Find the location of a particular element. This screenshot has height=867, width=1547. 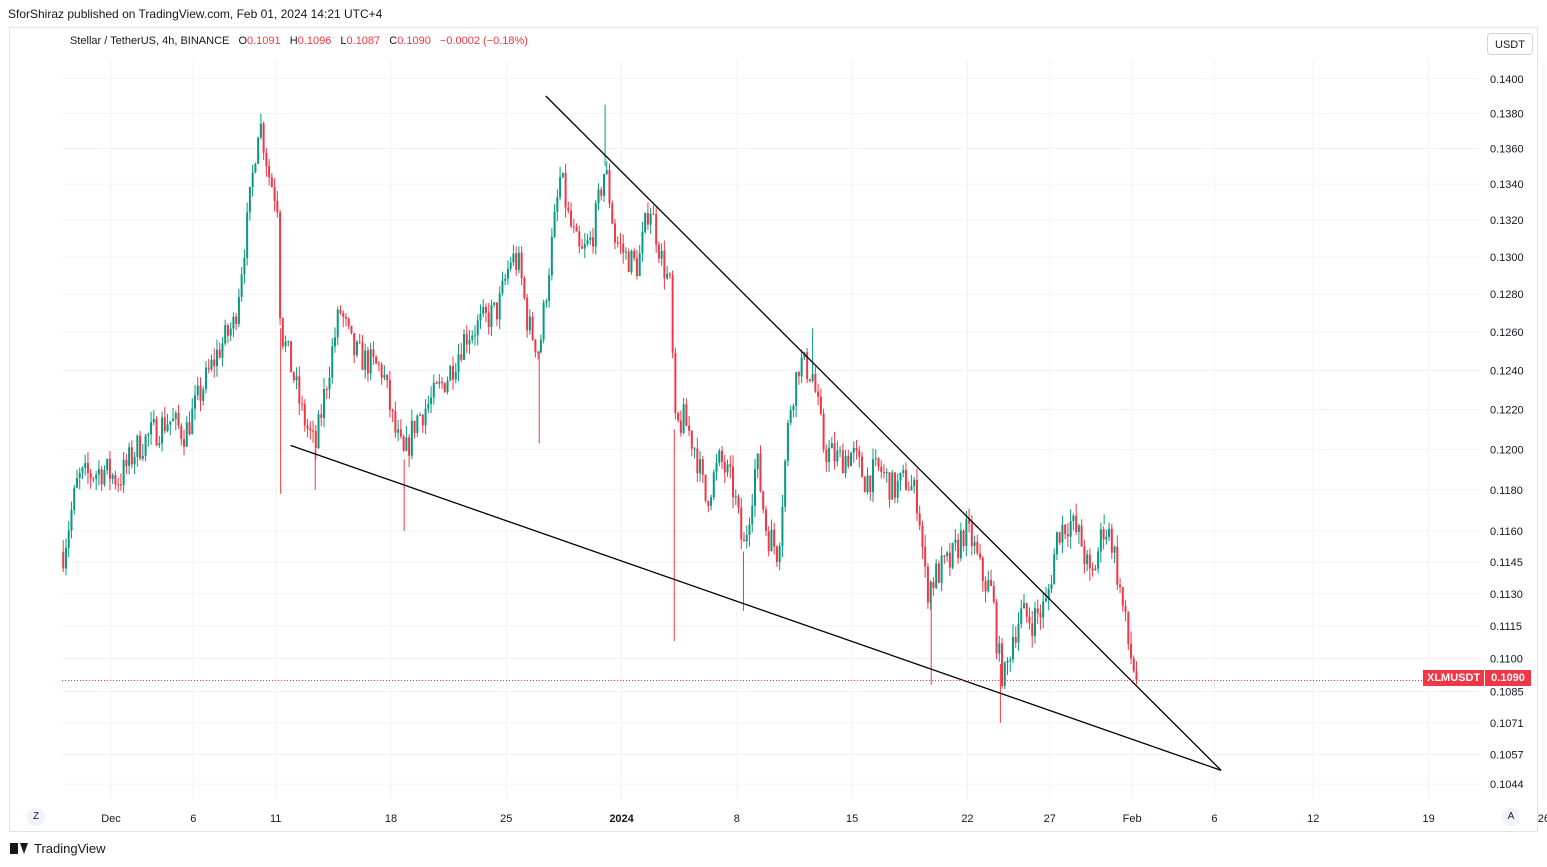

time-tick-label: 25 is located at coordinates (506, 819).